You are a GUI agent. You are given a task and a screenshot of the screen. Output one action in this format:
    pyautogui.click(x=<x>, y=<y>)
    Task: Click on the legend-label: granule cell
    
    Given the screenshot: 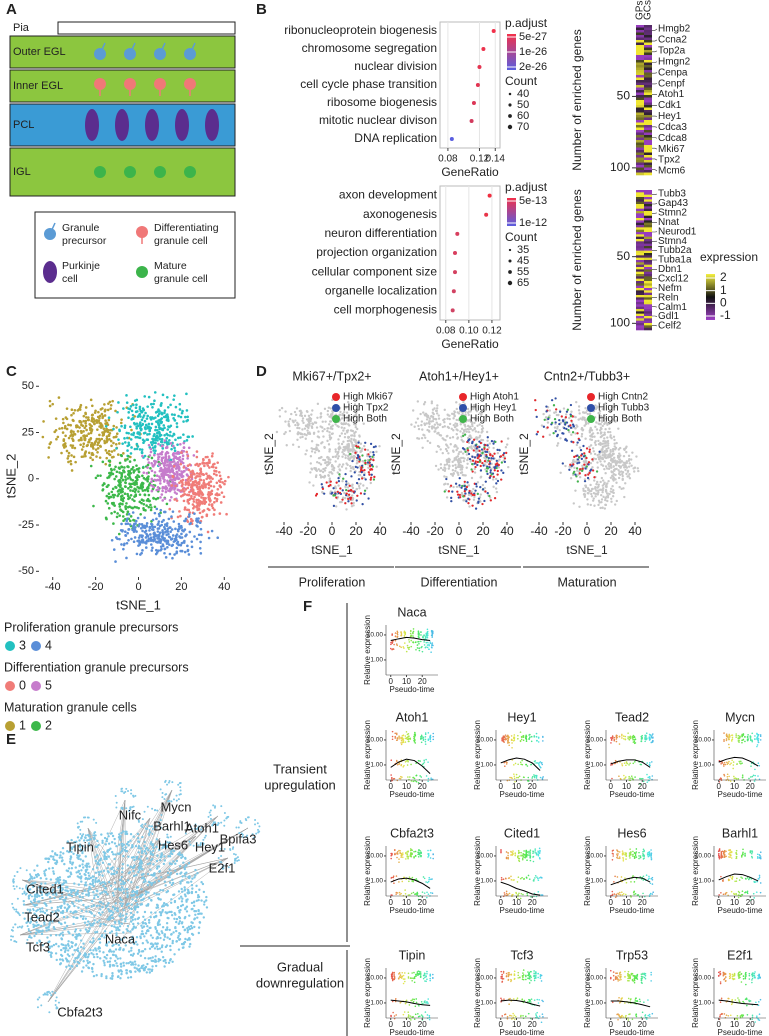 What is the action you would take?
    pyautogui.click(x=181, y=241)
    